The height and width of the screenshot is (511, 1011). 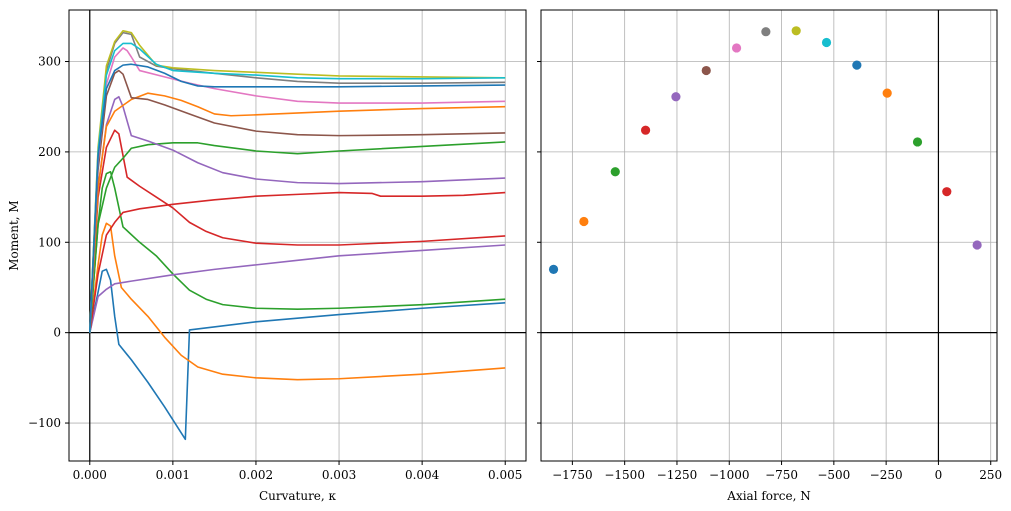 What do you see at coordinates (886, 475) in the screenshot?
I see `right-x-tick-label-6: −250` at bounding box center [886, 475].